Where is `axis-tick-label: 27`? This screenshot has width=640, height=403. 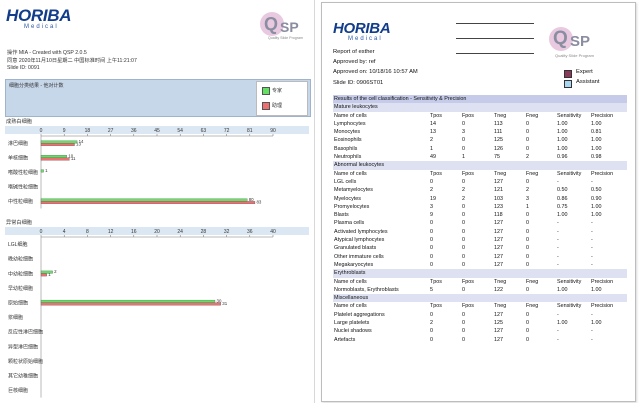 axis-tick-label: 27 is located at coordinates (111, 131).